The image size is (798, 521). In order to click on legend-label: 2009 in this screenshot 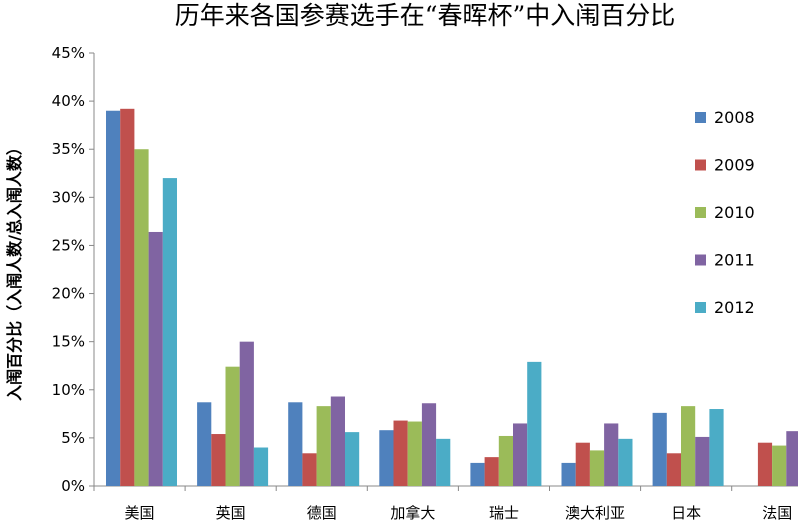, I will do `click(734, 165)`.